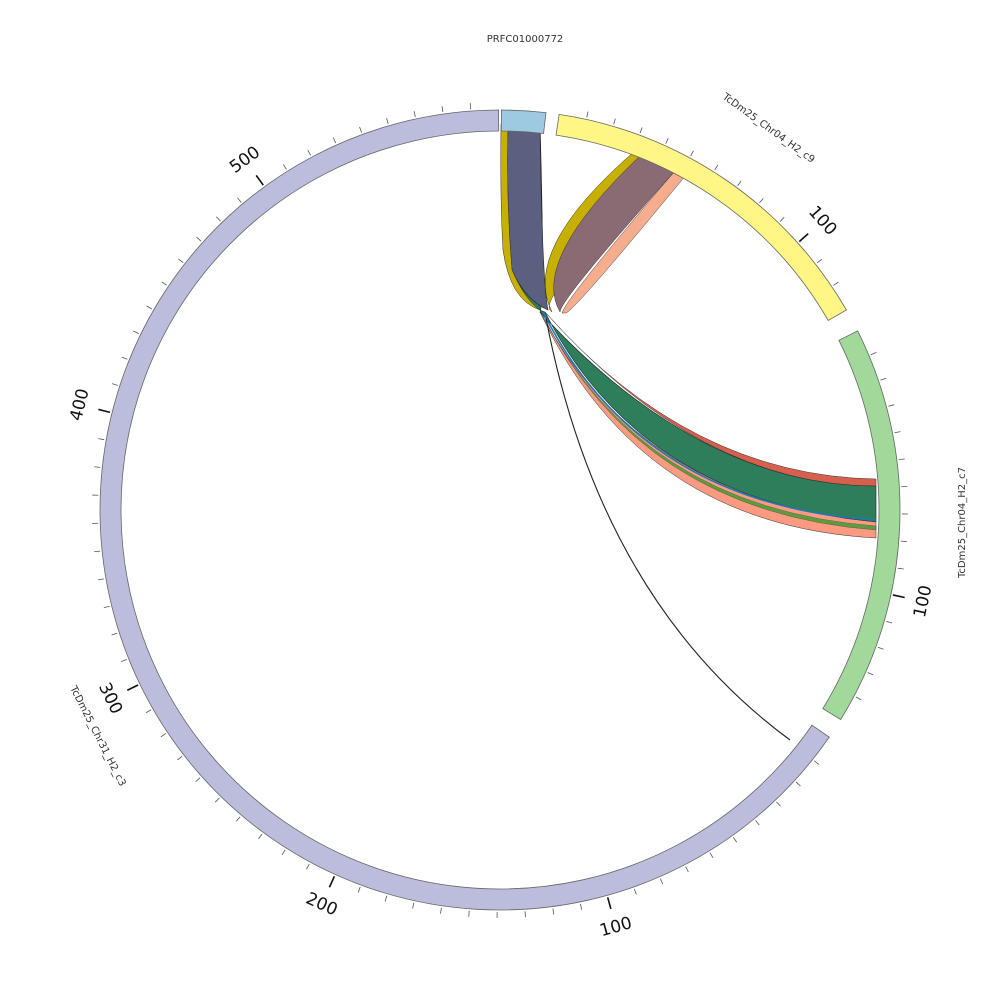 This screenshot has width=1000, height=1005. What do you see at coordinates (962, 523) in the screenshot?
I see `contig-label-c7: TcDm25_Chr04_H2_c7` at bounding box center [962, 523].